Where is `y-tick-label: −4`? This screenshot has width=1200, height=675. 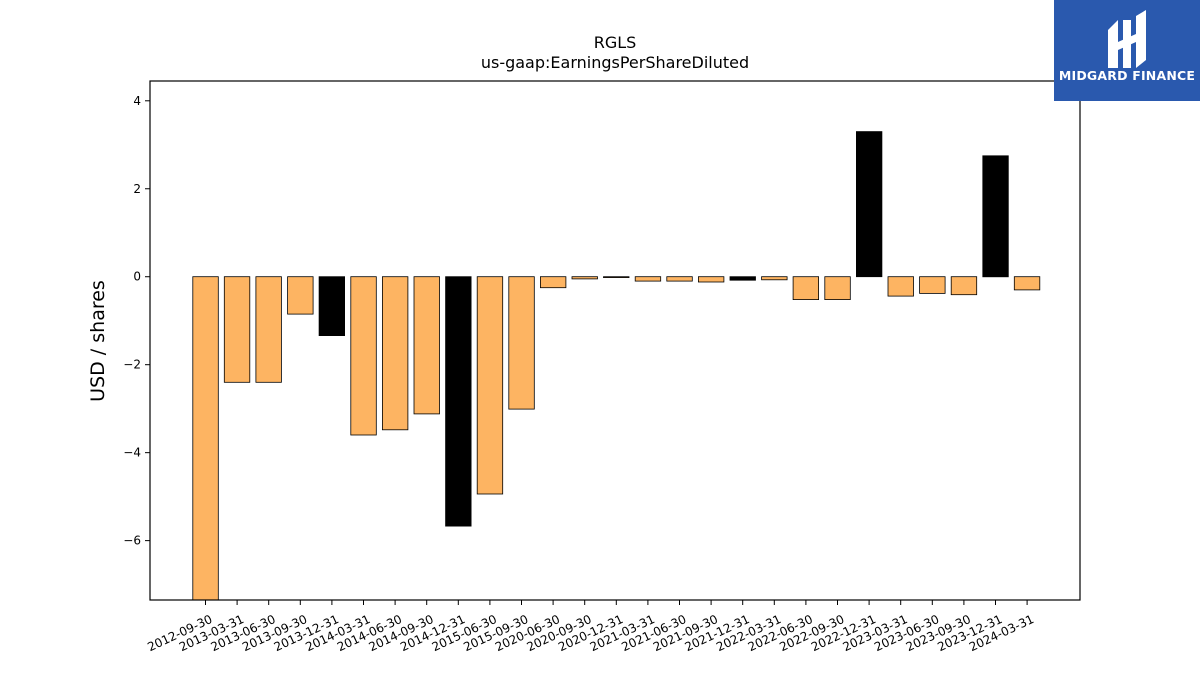
y-tick-label: −4 is located at coordinates (132, 453).